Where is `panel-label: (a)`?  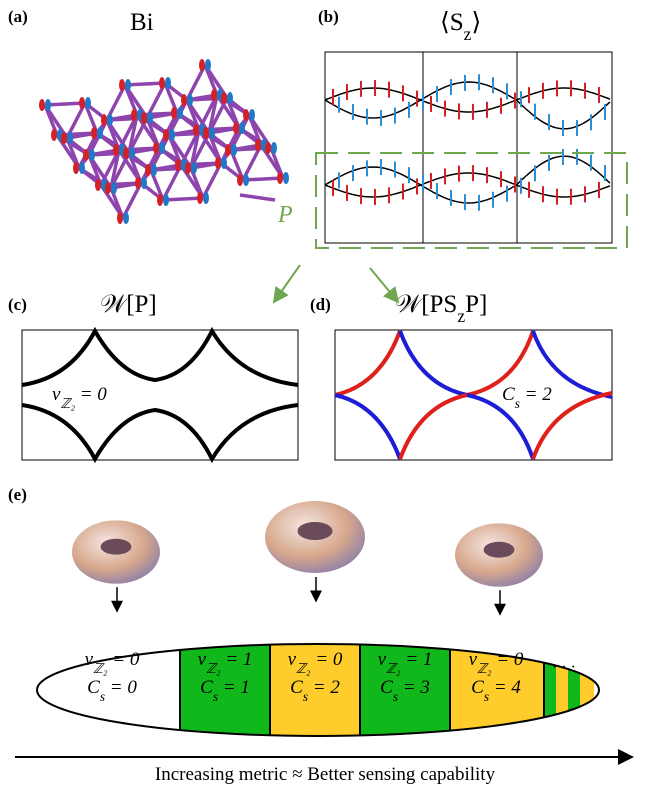 panel-label: (a) is located at coordinates (18, 16).